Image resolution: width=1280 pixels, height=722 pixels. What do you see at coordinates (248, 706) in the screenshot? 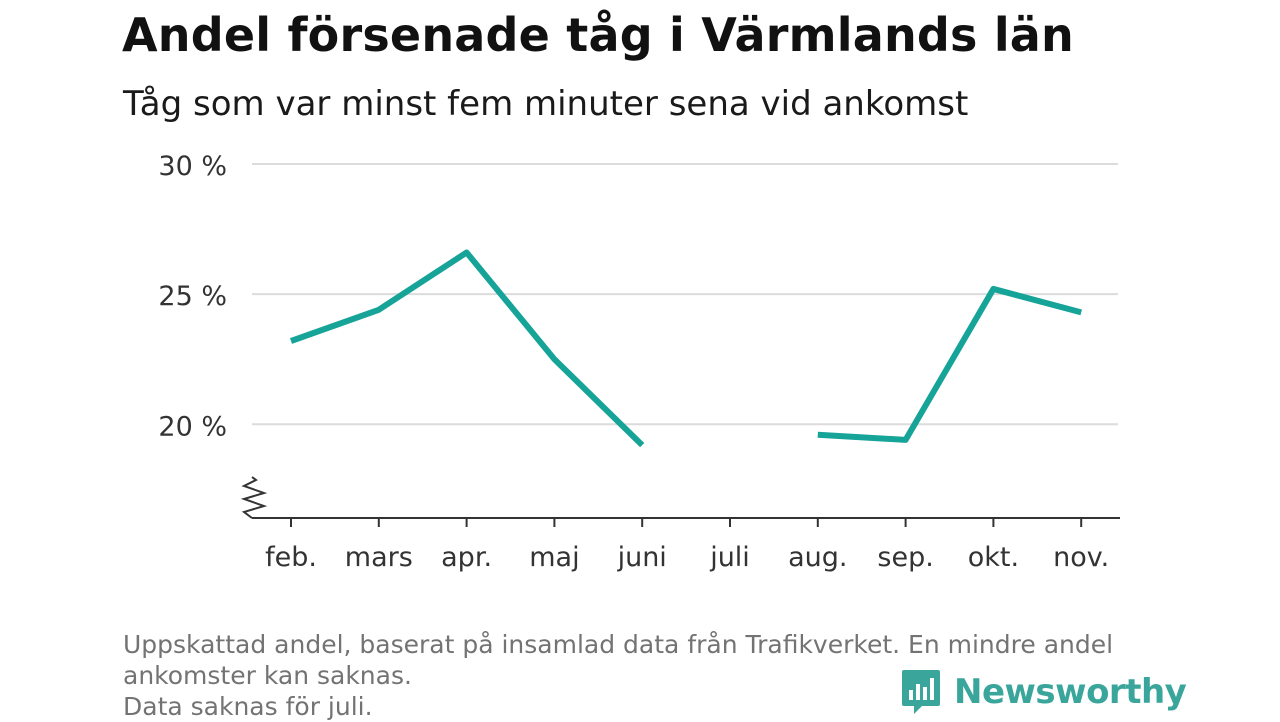
I see `footnote-line-3: Data saknas för juli.` at bounding box center [248, 706].